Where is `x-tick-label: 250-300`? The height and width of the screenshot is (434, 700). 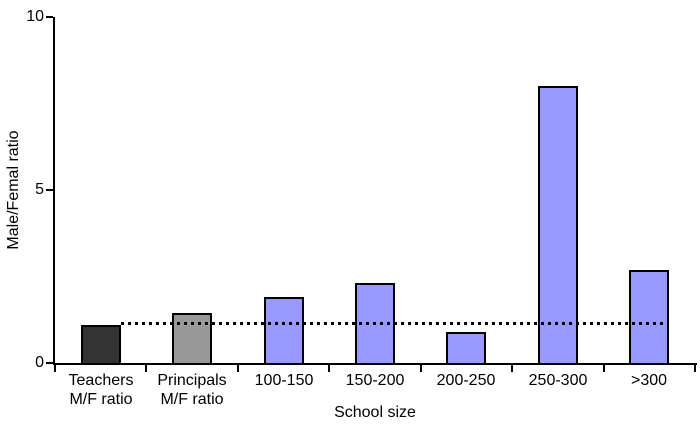
x-tick-label: 250-300 is located at coordinates (558, 380).